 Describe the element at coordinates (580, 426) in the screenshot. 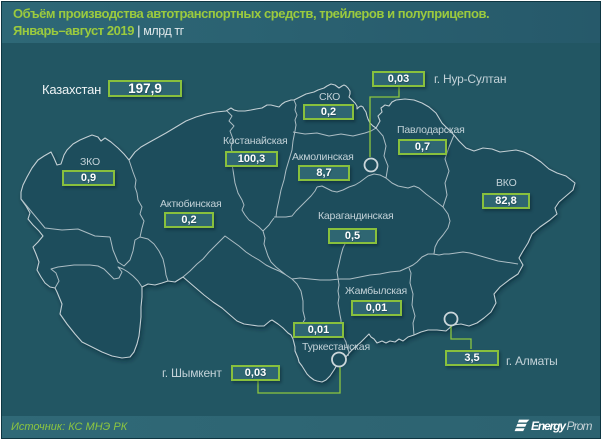

I see `svg-text: Prom` at that location.